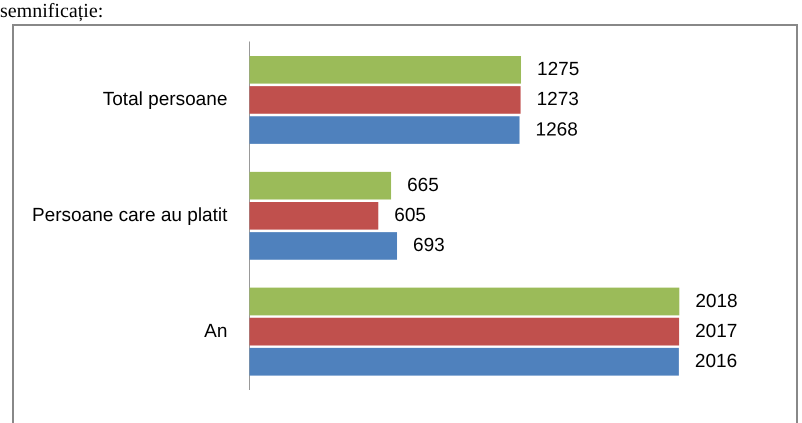 The height and width of the screenshot is (423, 802). What do you see at coordinates (410, 215) in the screenshot?
I see `data-label: 605` at bounding box center [410, 215].